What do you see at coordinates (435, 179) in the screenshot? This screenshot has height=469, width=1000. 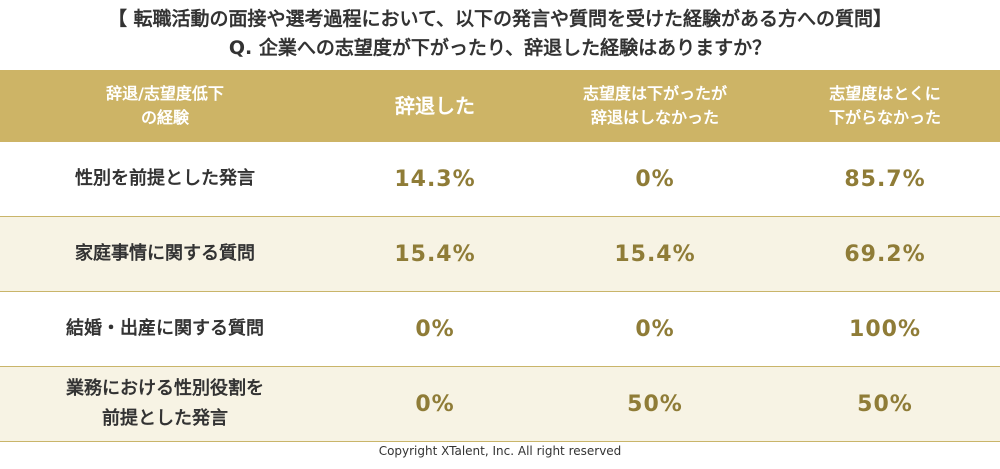 I see `cell-value: 14.3%` at bounding box center [435, 179].